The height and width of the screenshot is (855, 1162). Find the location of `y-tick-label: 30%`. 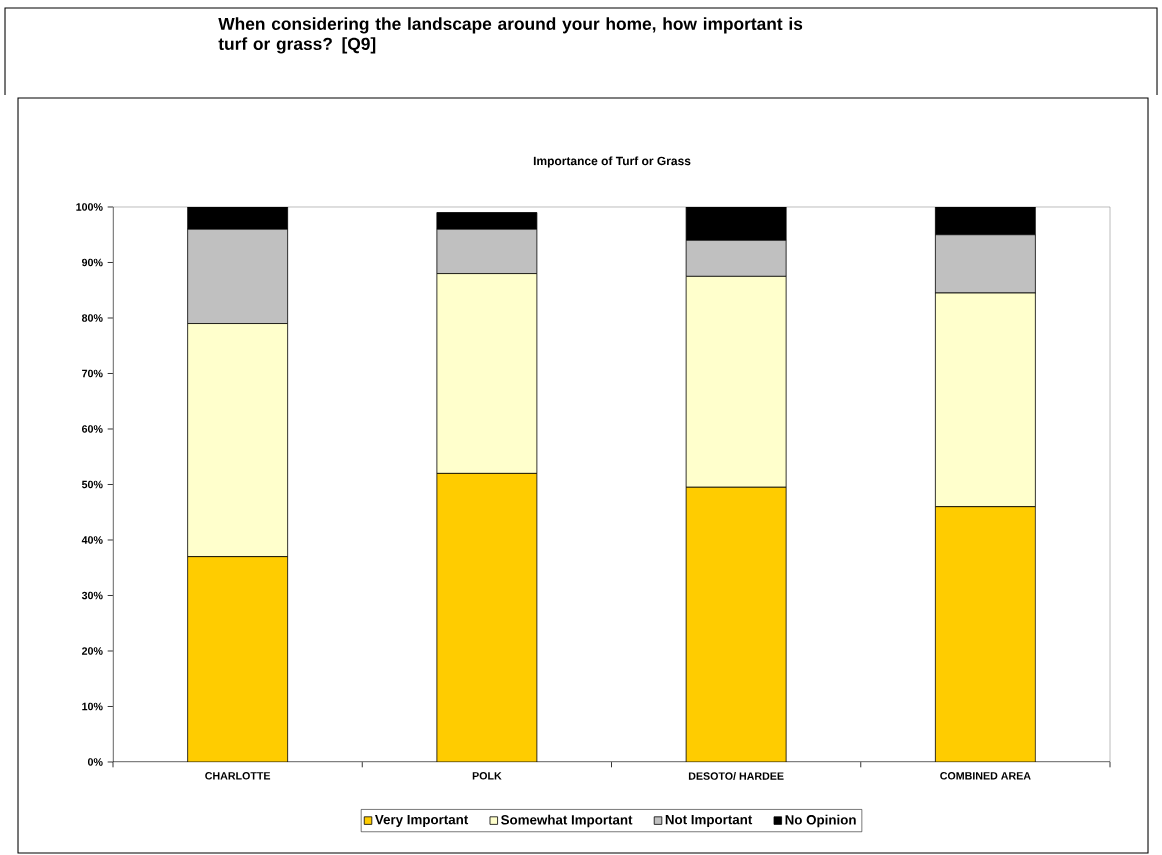

y-tick-label: 30% is located at coordinates (92, 595).